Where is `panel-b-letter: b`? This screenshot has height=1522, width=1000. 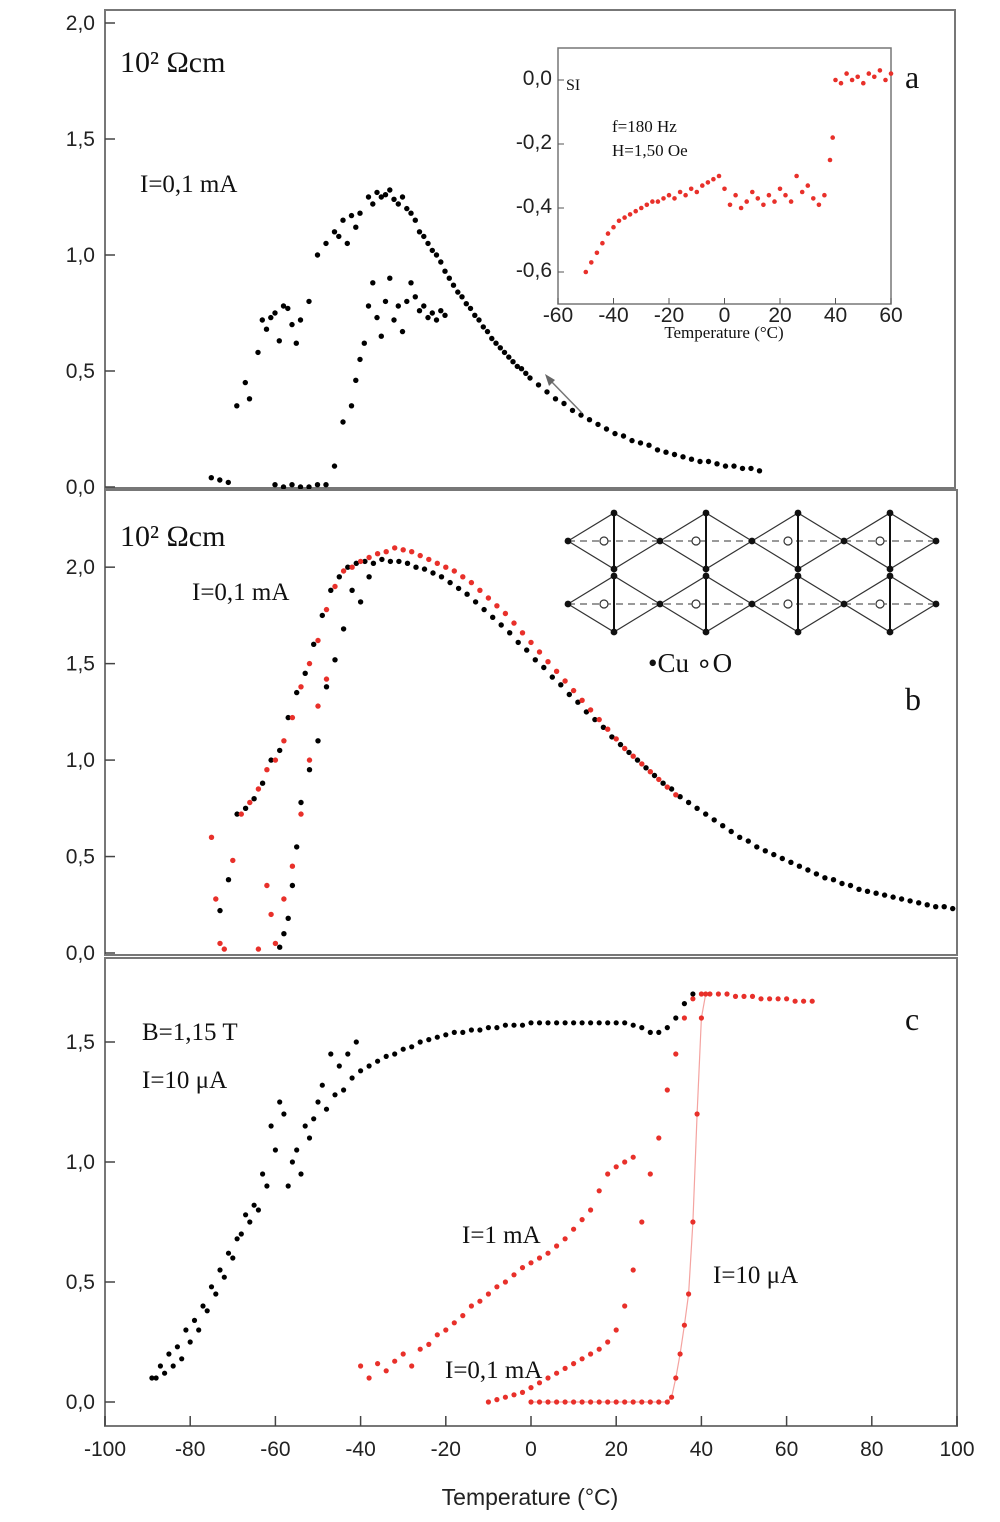
panel-b-letter: b is located at coordinates (913, 699).